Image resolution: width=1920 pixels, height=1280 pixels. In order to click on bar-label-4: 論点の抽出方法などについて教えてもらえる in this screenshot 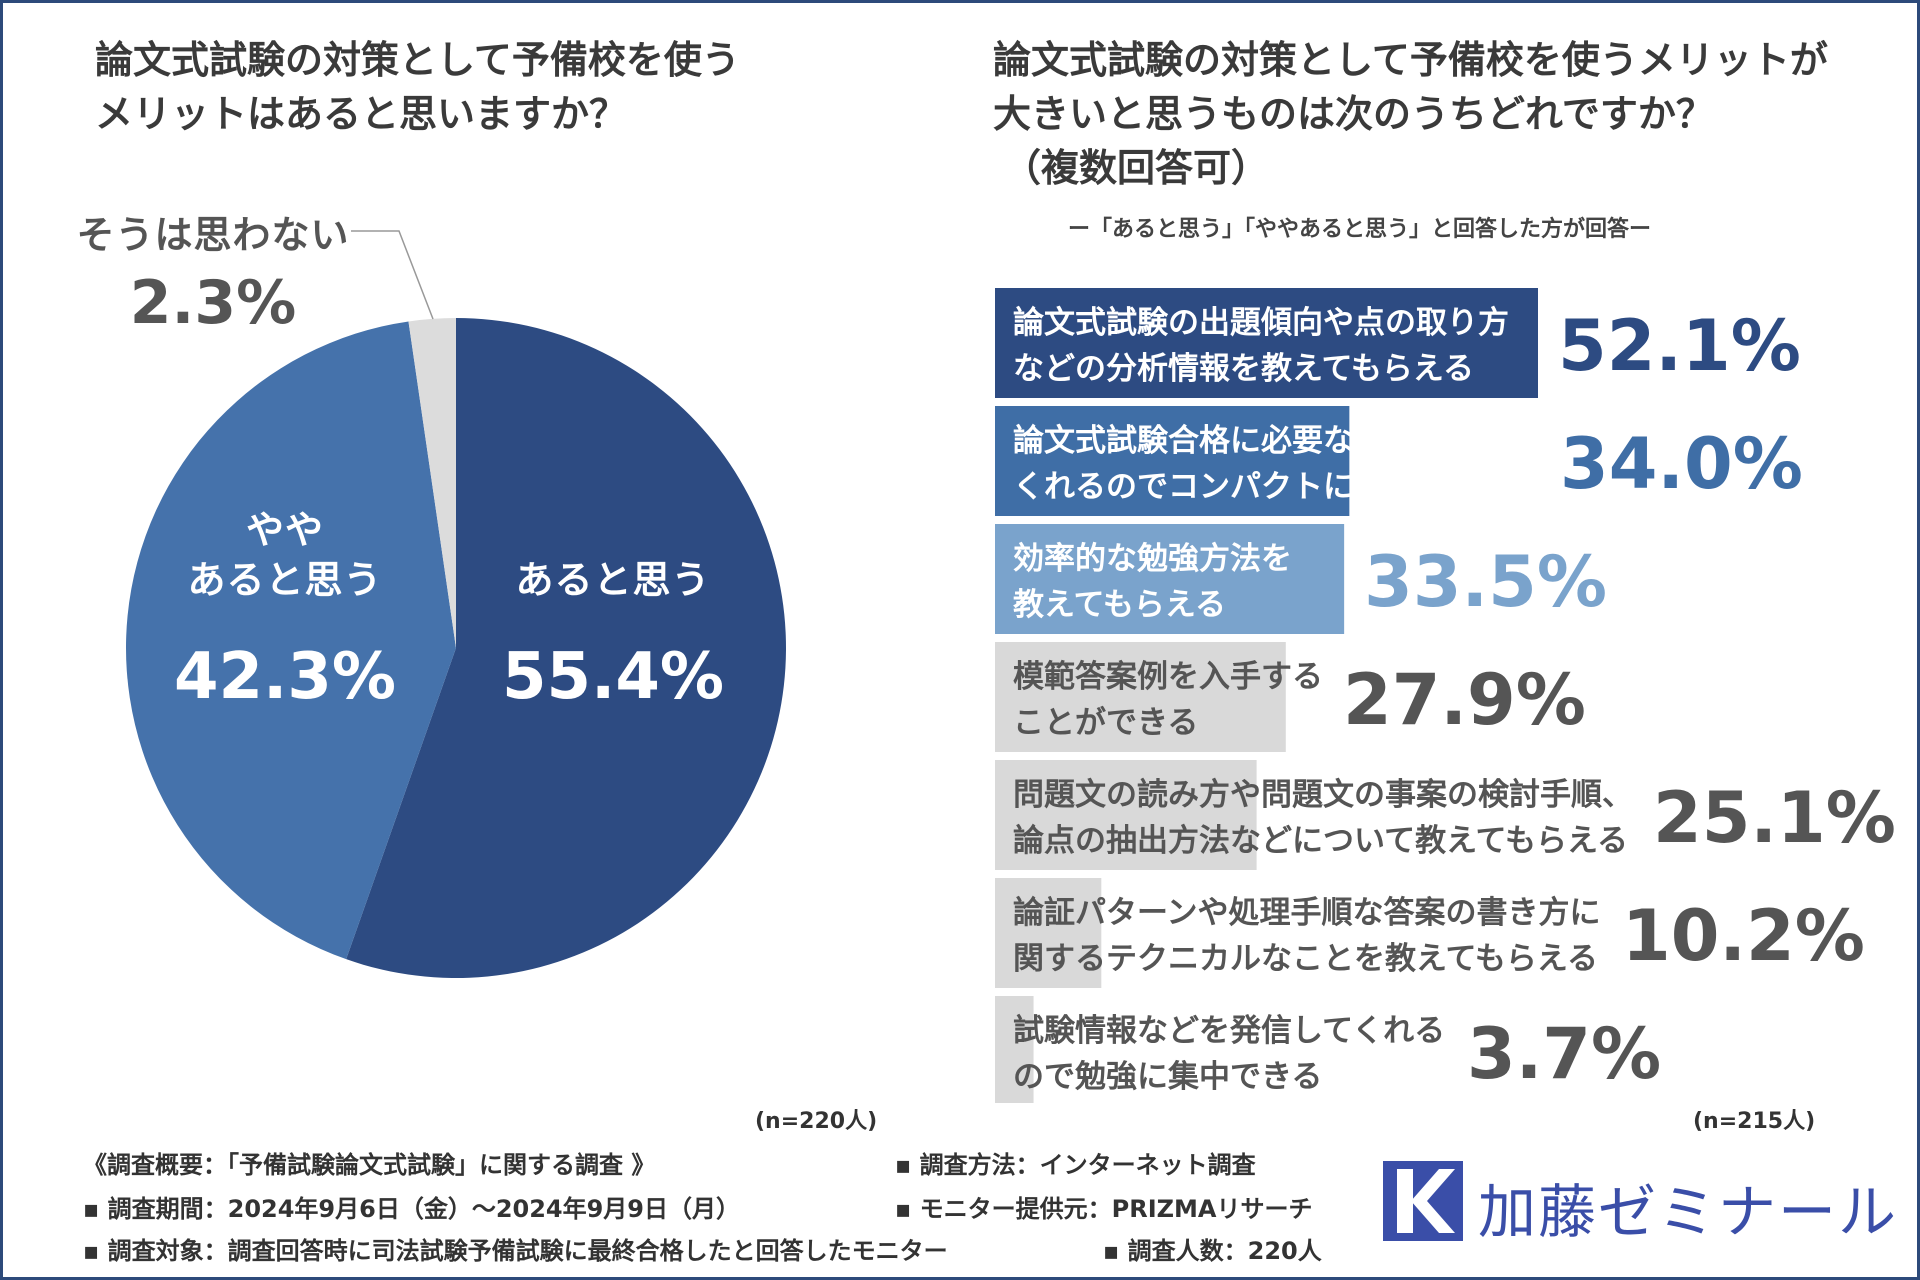, I will do `click(1320, 841)`.